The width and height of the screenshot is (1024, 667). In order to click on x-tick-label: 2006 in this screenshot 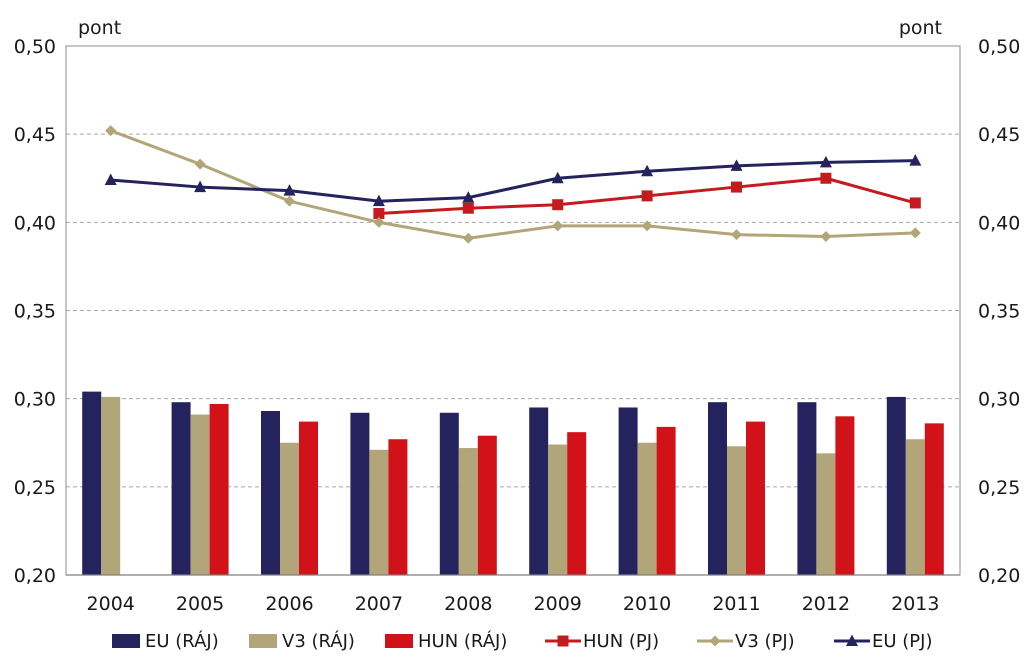, I will do `click(289, 604)`.